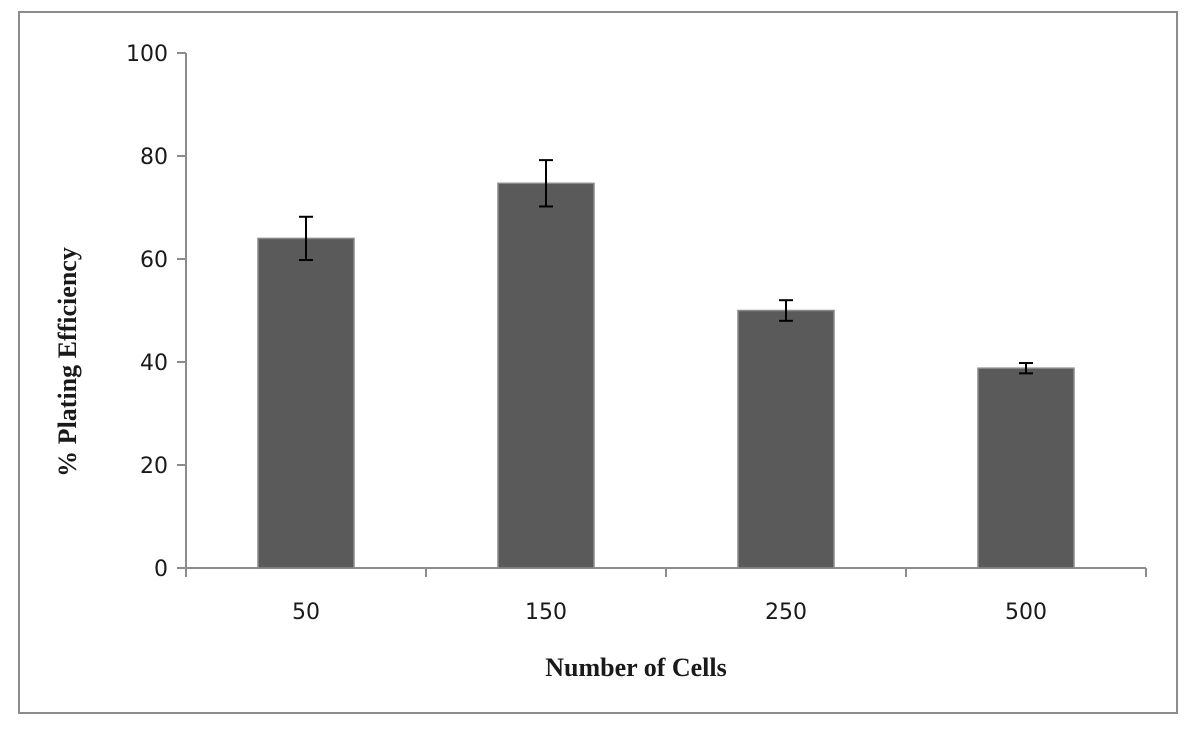 The height and width of the screenshot is (734, 1200). Describe the element at coordinates (154, 466) in the screenshot. I see `y-tick-label: 20` at that location.